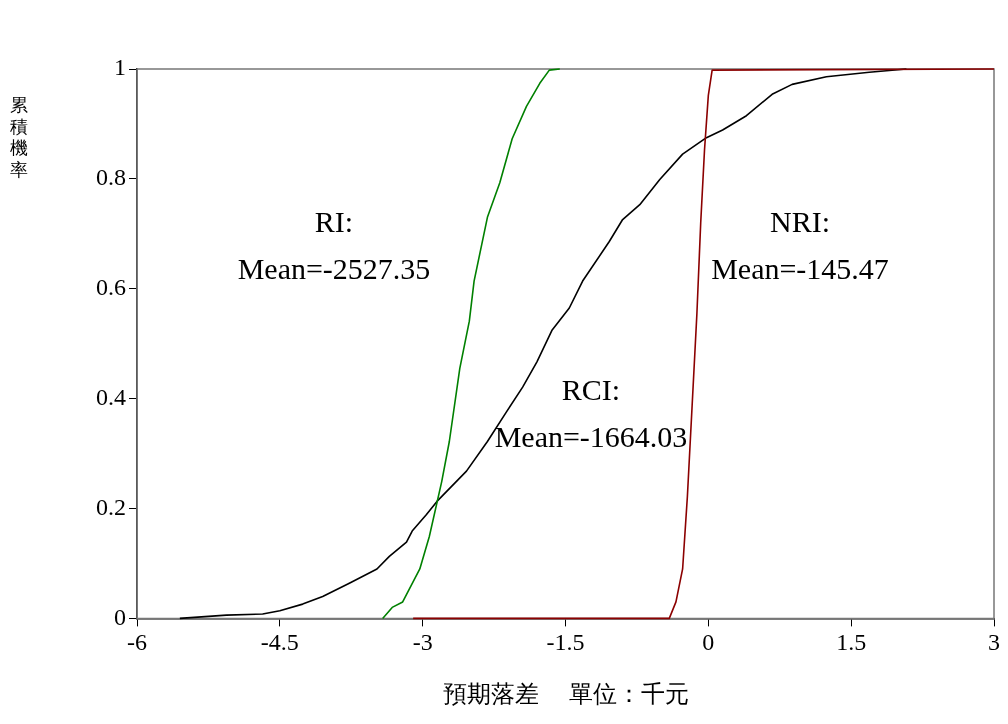 The width and height of the screenshot is (1008, 724). Describe the element at coordinates (708, 642) in the screenshot. I see `x-tick-label: 0` at that location.